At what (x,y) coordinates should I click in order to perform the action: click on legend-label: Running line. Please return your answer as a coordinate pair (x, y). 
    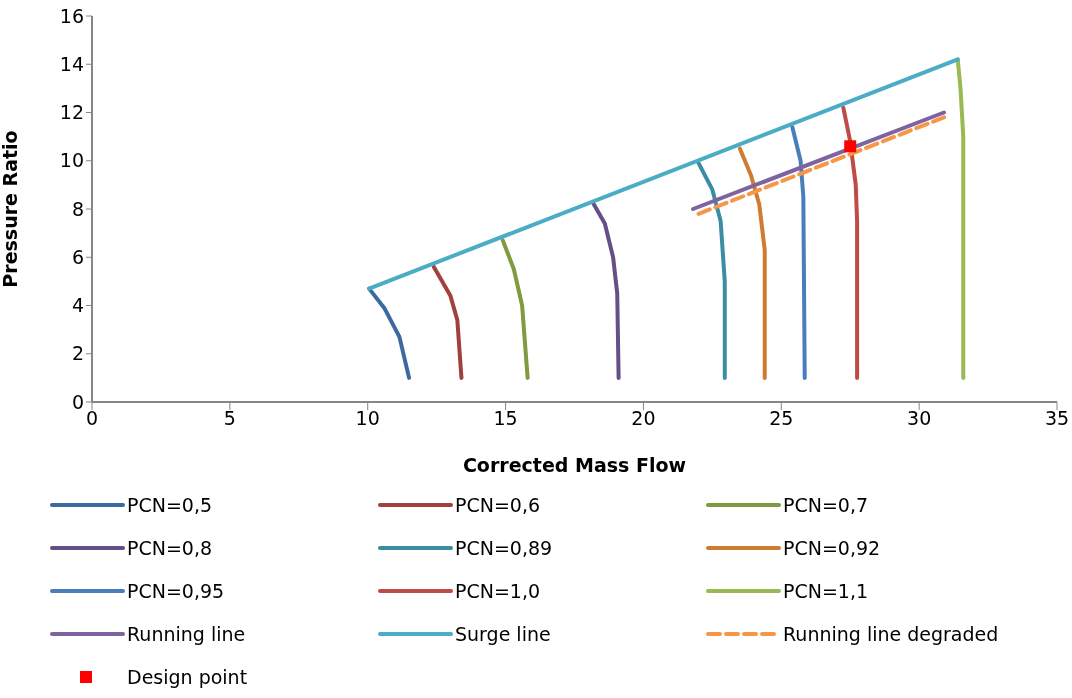
    Looking at the image, I should click on (186, 634).